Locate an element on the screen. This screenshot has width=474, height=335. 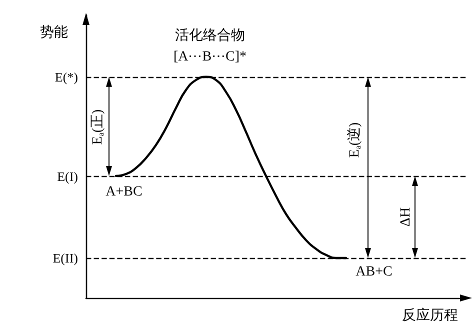
annotation: Ea(正) is located at coordinates (98, 126).